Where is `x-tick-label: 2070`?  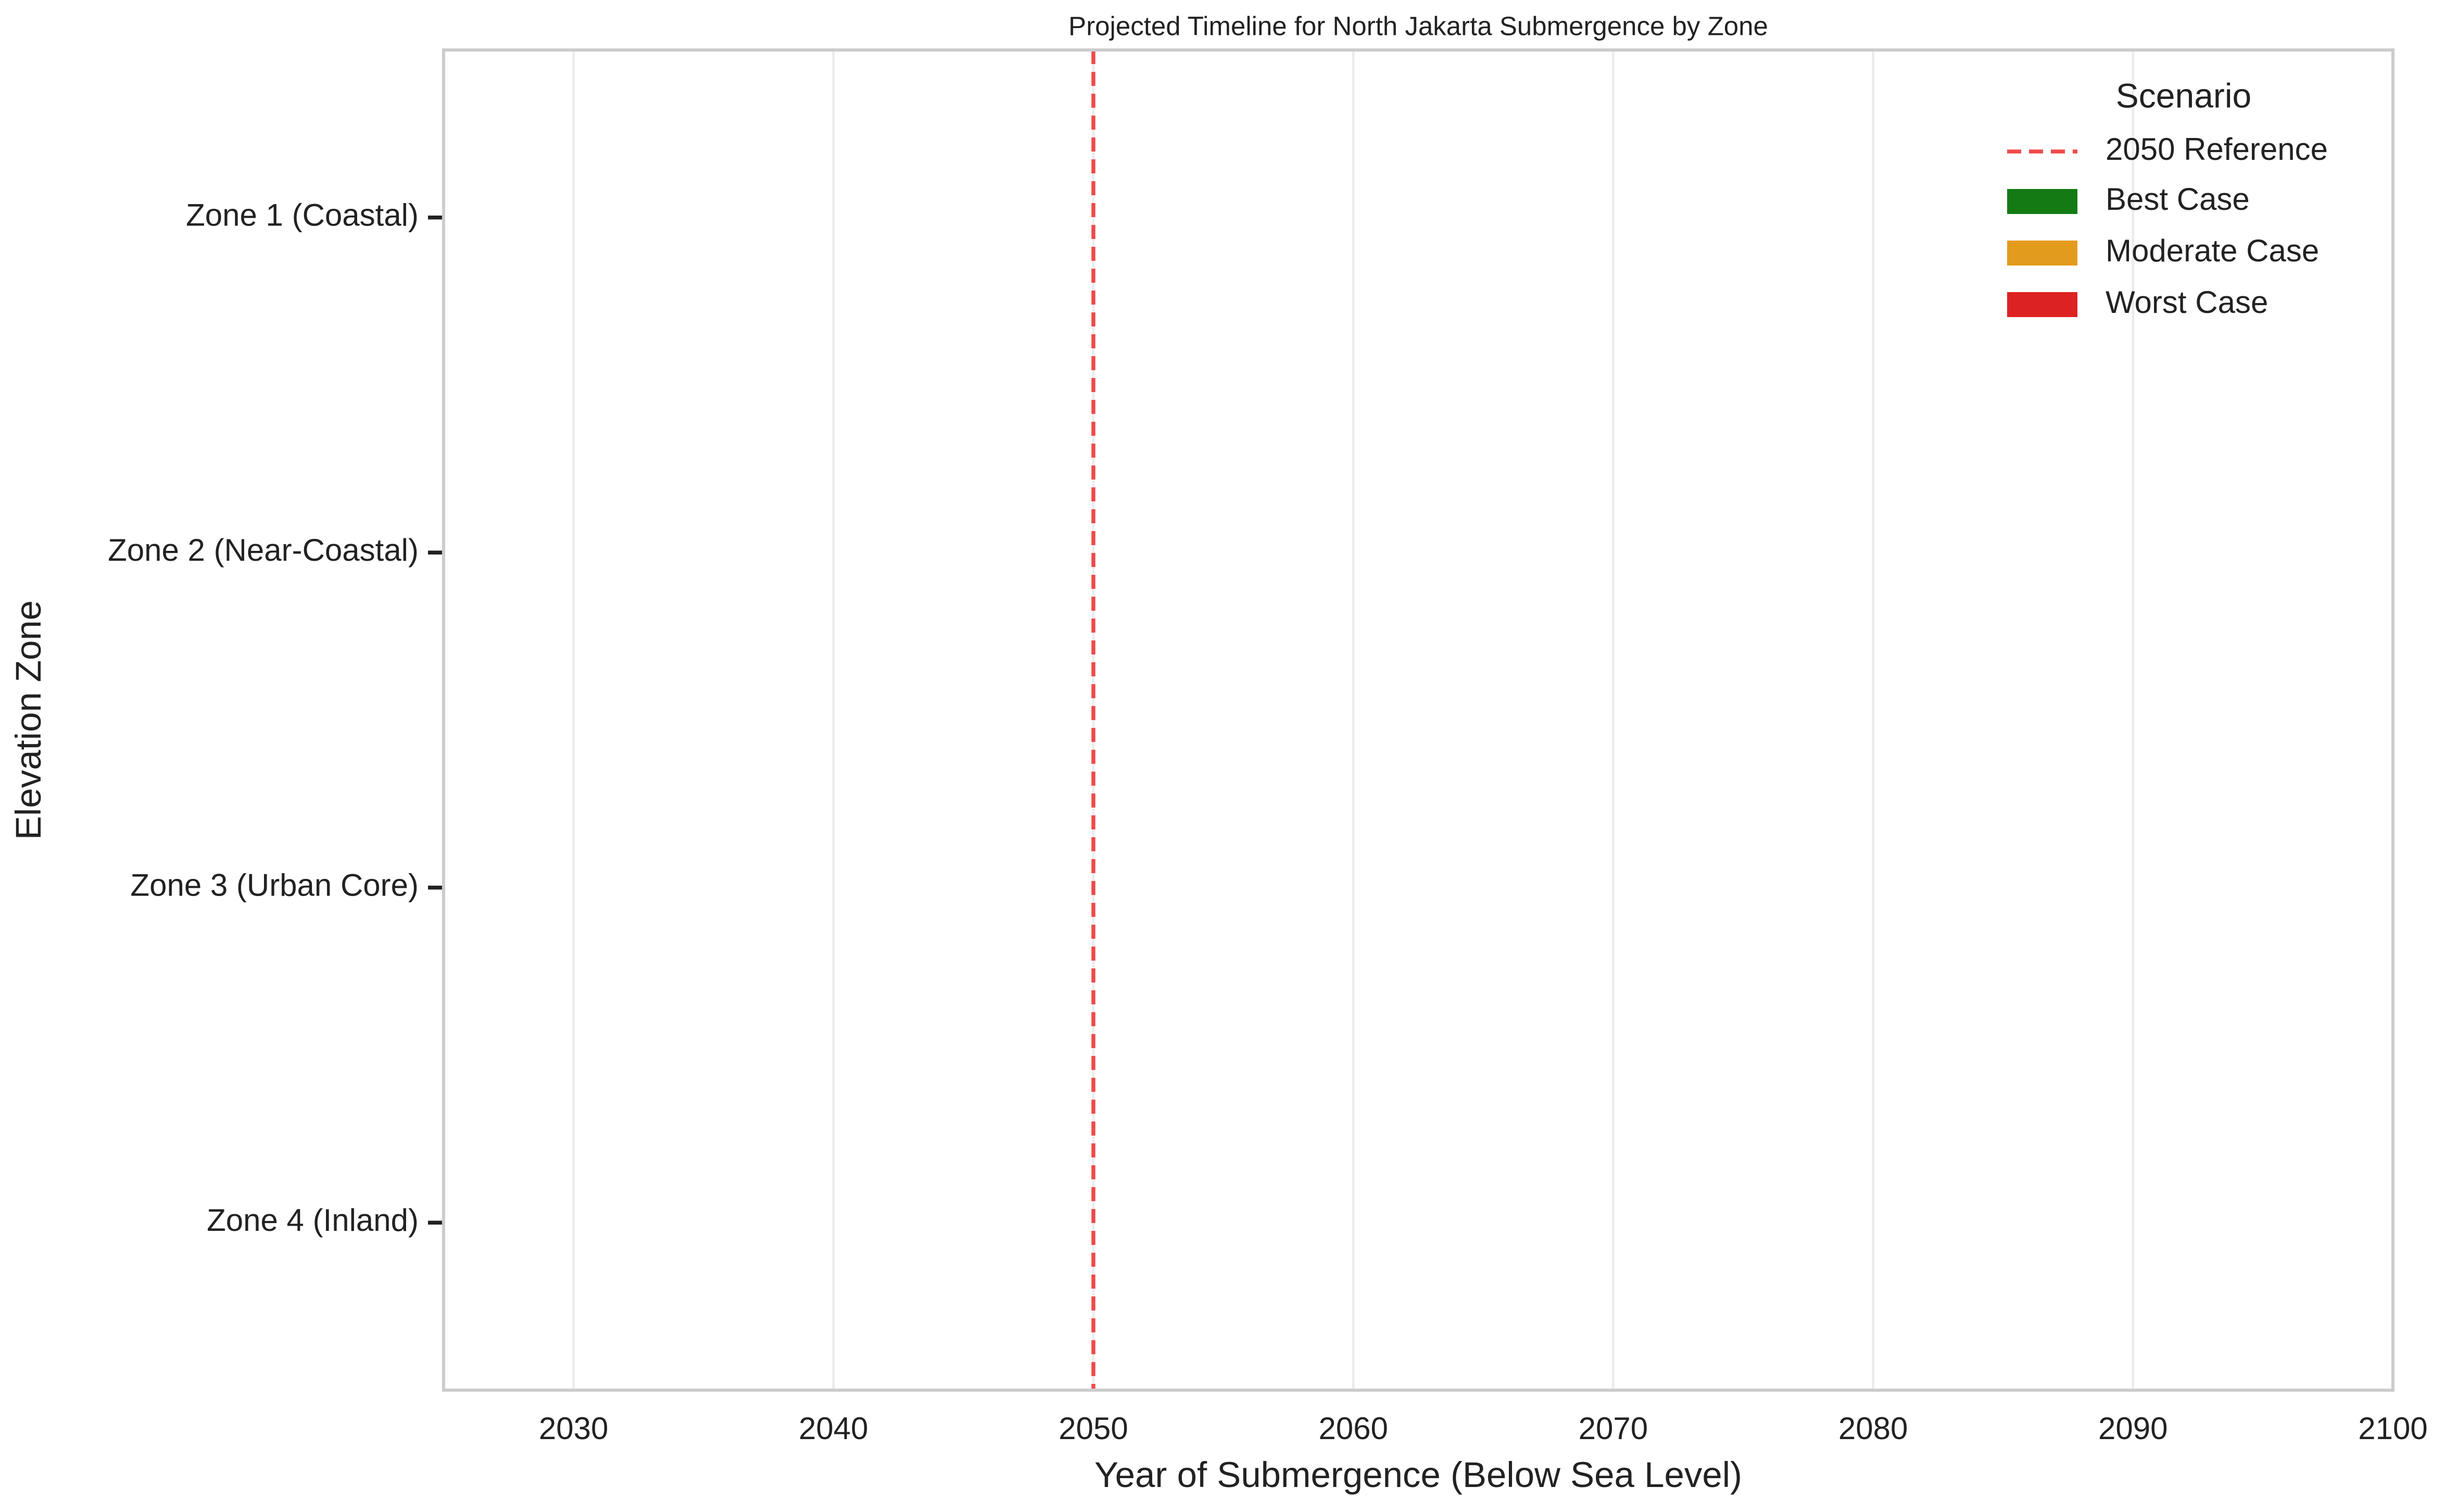
x-tick-label: 2070 is located at coordinates (1613, 1428).